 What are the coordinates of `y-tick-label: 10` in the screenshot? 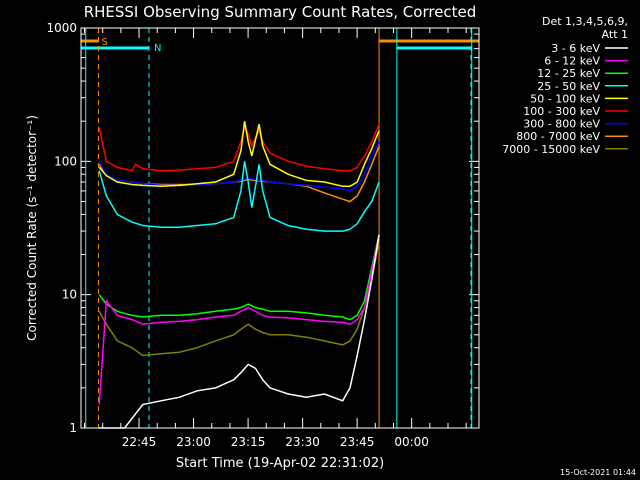 It's located at (69, 295).